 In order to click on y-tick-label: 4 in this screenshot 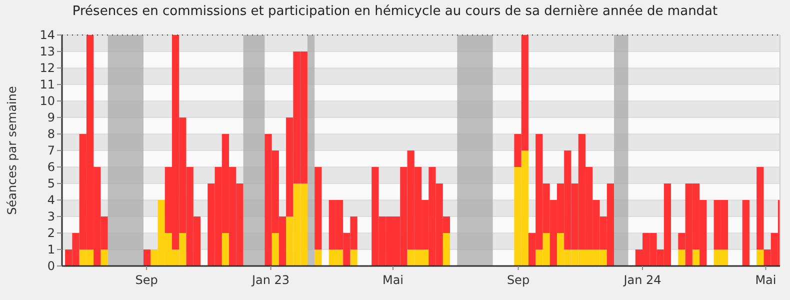, I will do `click(51, 200)`.